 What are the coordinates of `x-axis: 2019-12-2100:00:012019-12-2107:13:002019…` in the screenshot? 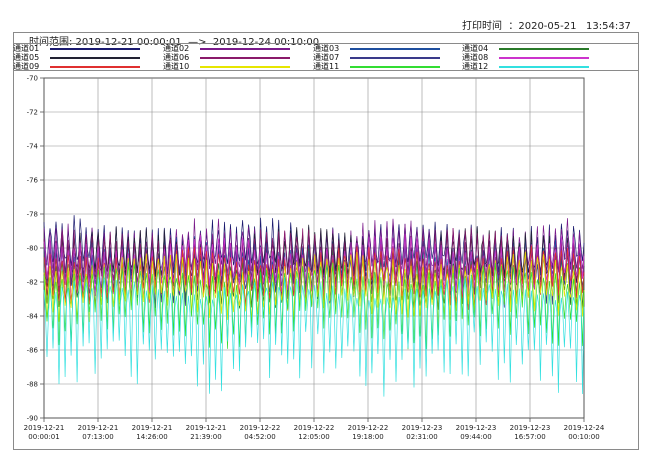 It's located at (314, 429).